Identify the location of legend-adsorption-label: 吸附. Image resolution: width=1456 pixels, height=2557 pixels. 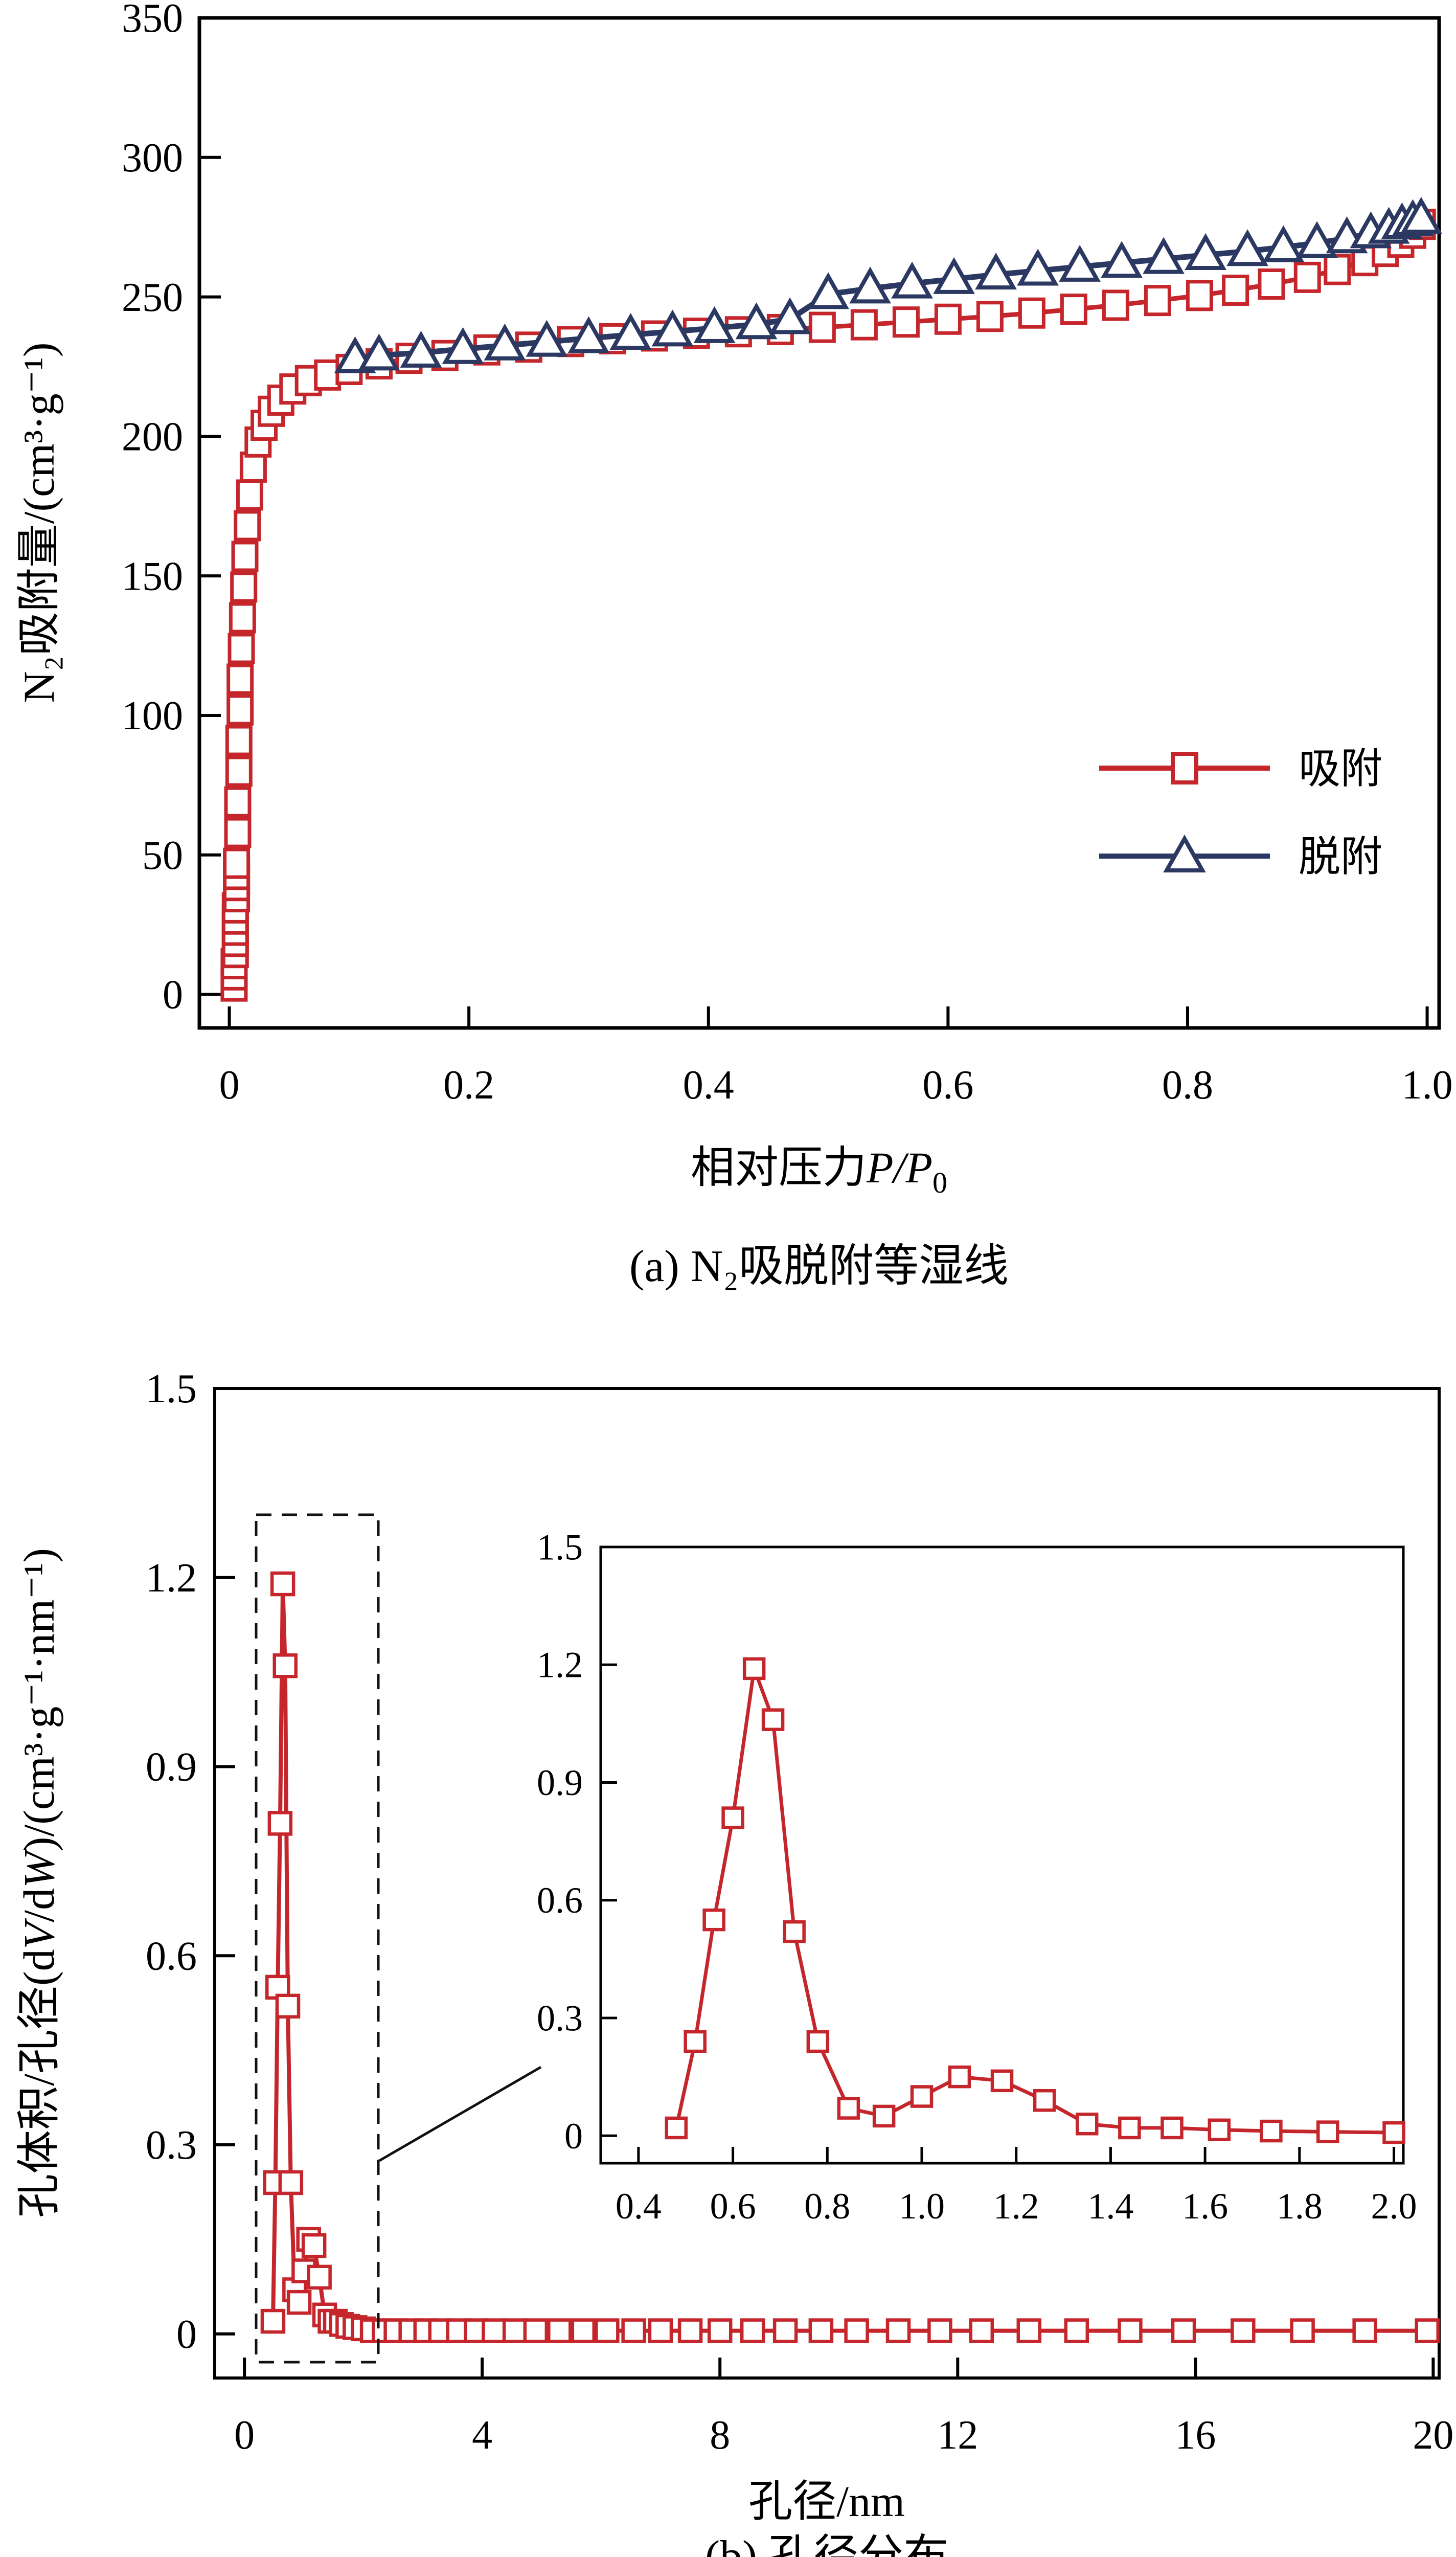
(1340, 769).